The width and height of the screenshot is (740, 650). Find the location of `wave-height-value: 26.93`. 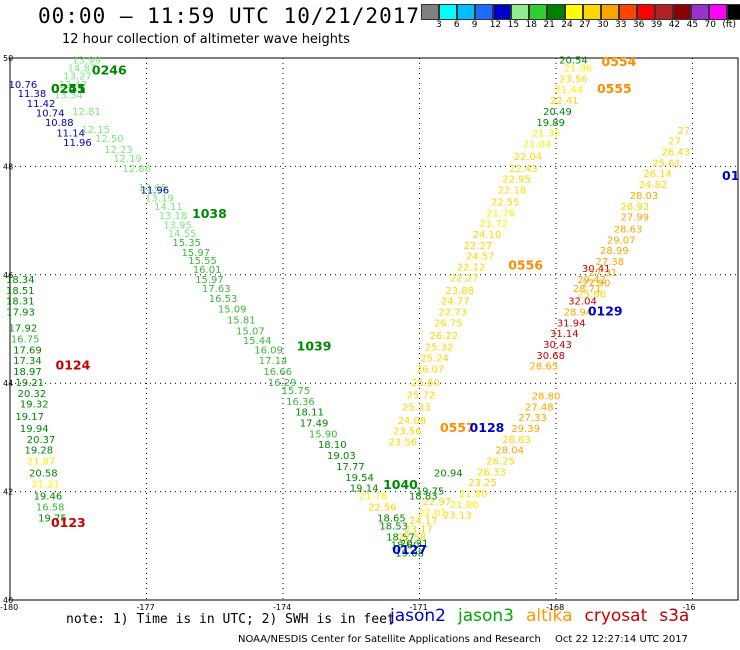

wave-height-value: 26.93 is located at coordinates (635, 207).